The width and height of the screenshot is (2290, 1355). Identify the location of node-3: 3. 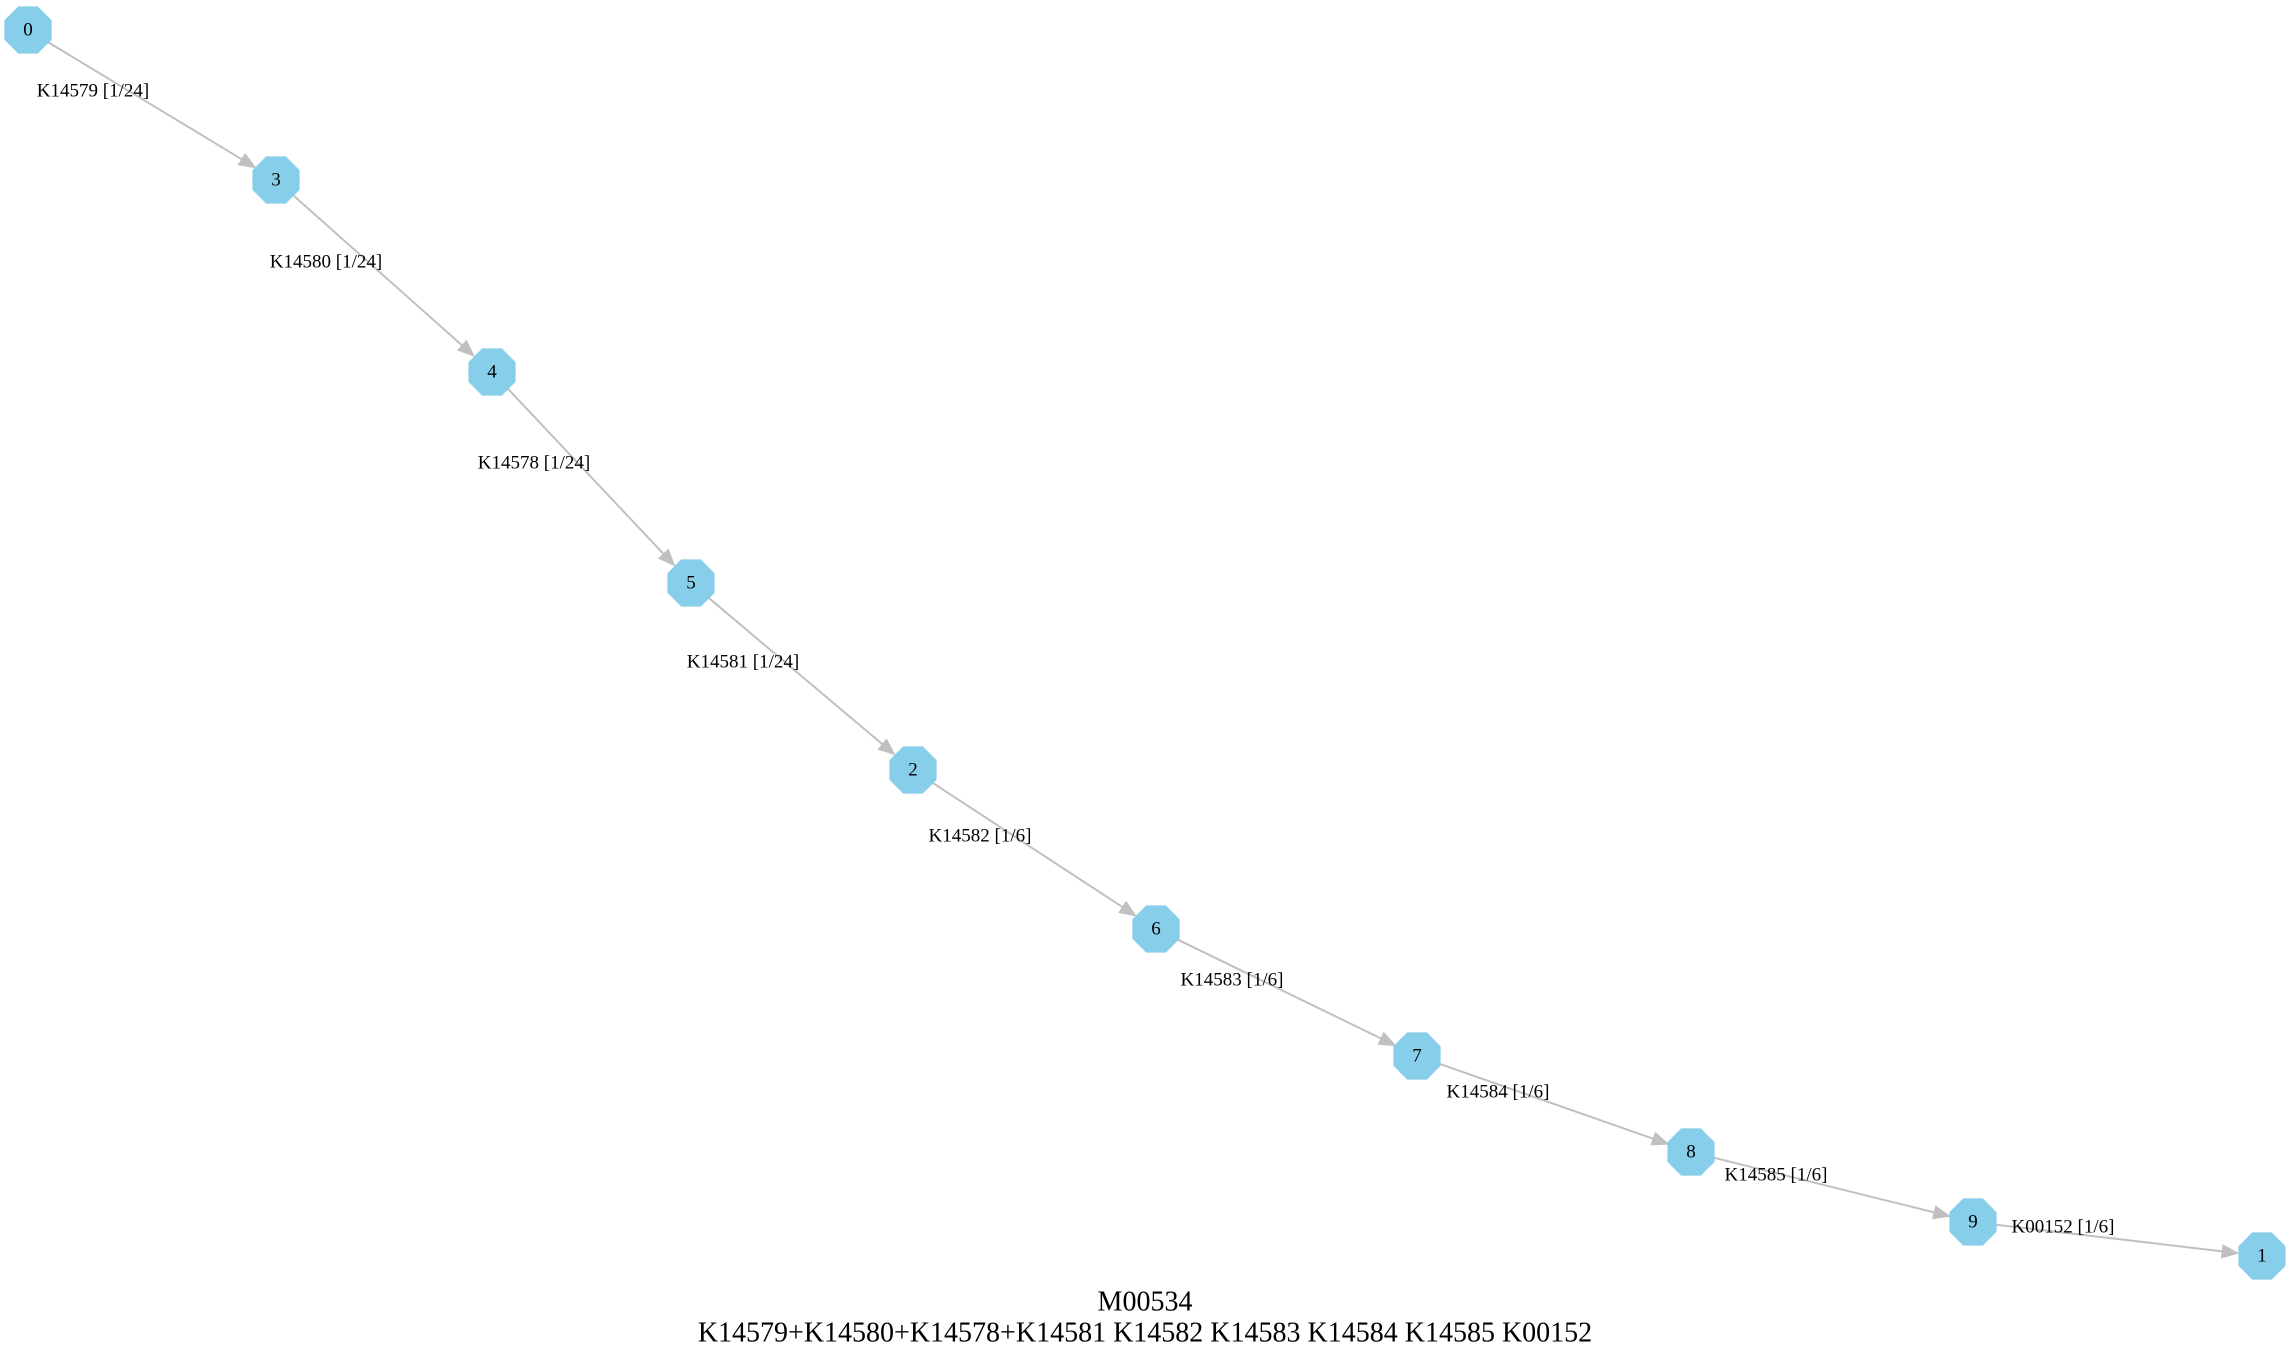
(276, 180).